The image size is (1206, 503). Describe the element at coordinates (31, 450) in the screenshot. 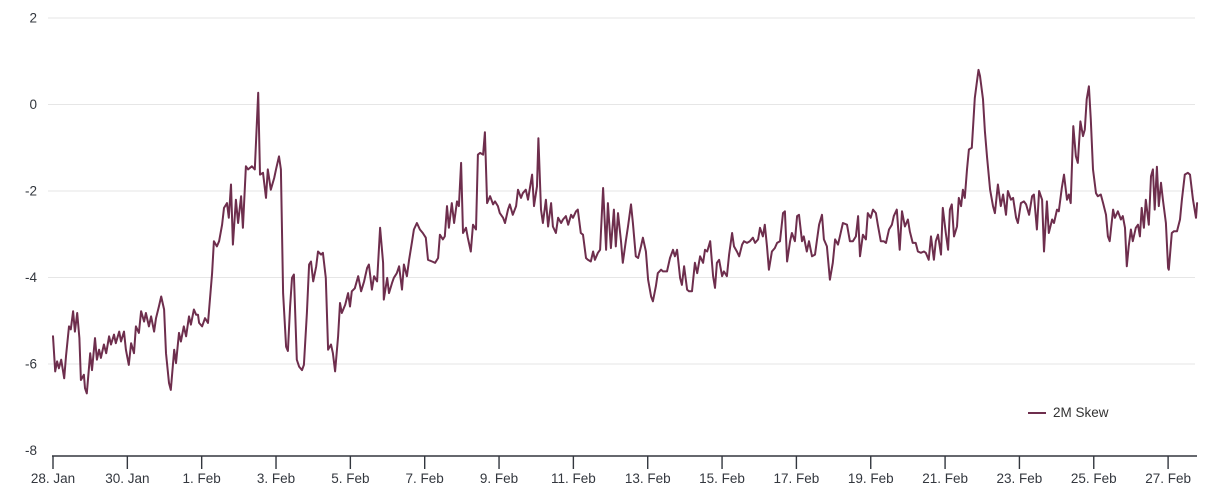

I see `y-axis-label--8: -8` at that location.